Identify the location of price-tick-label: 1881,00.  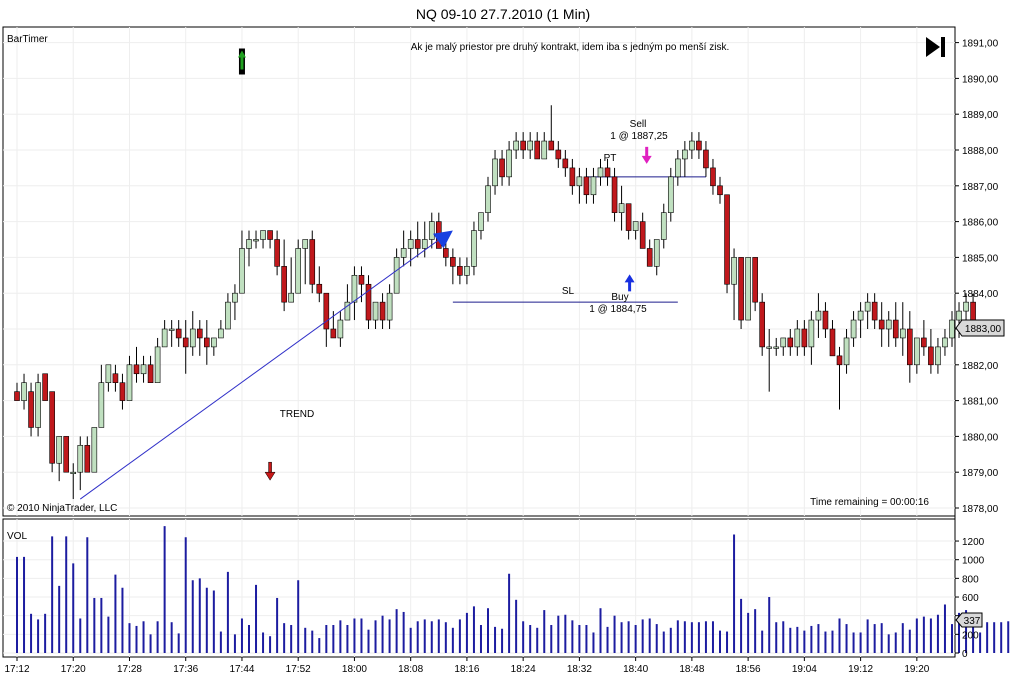
(980, 402).